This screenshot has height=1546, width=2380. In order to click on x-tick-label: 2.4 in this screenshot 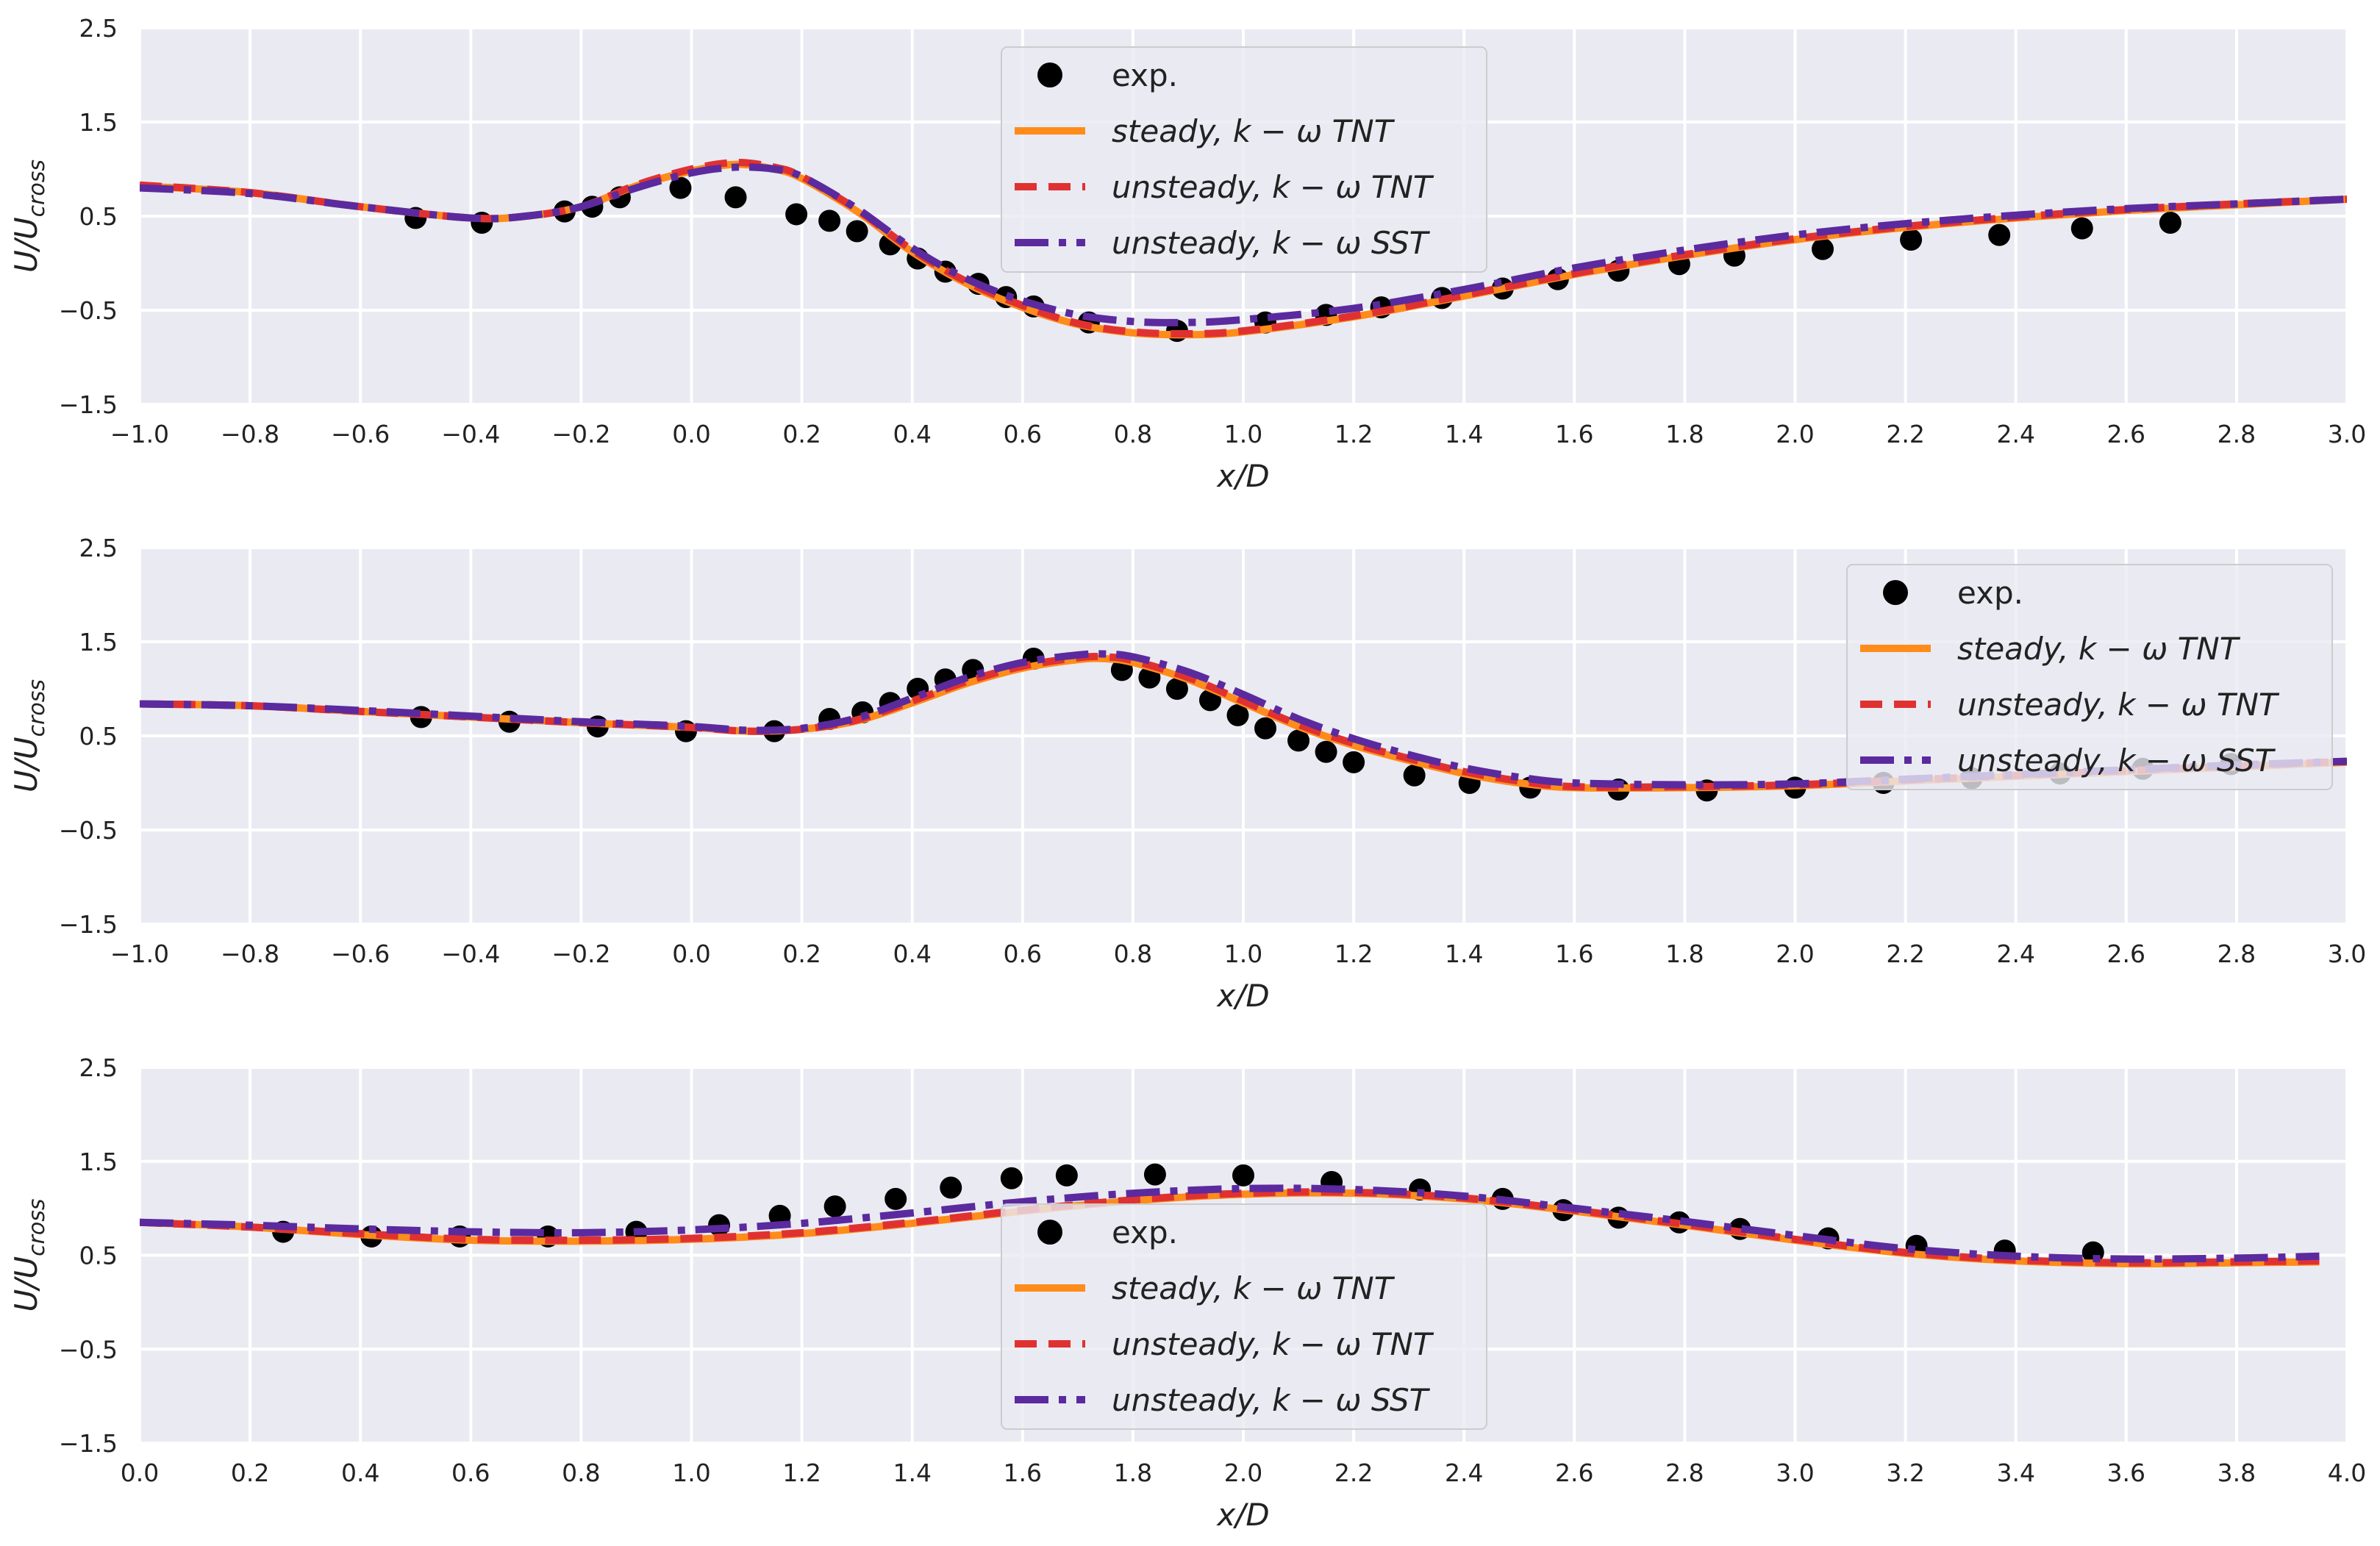, I will do `click(2015, 954)`.